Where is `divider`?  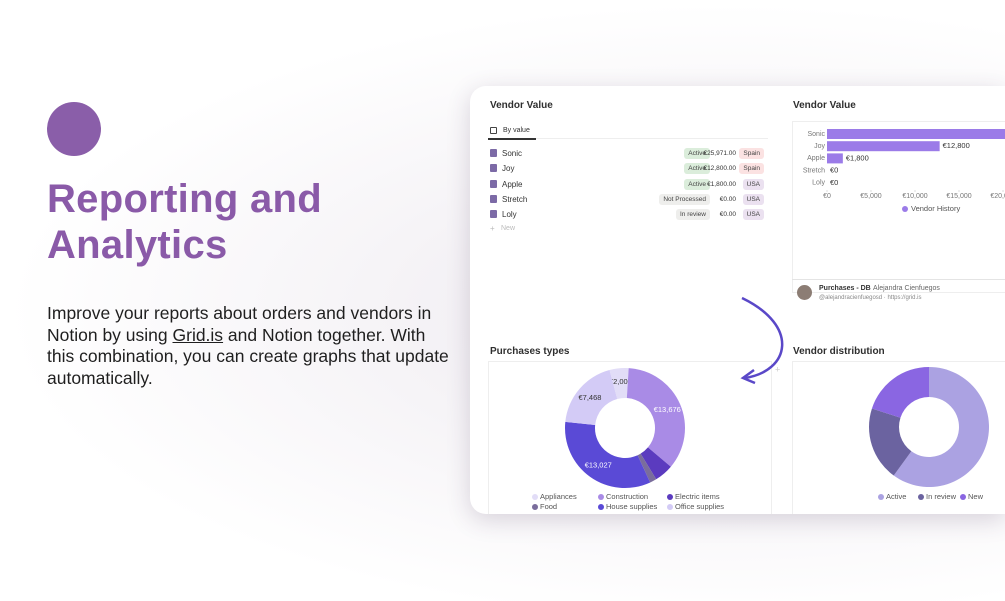 divider is located at coordinates (628, 138).